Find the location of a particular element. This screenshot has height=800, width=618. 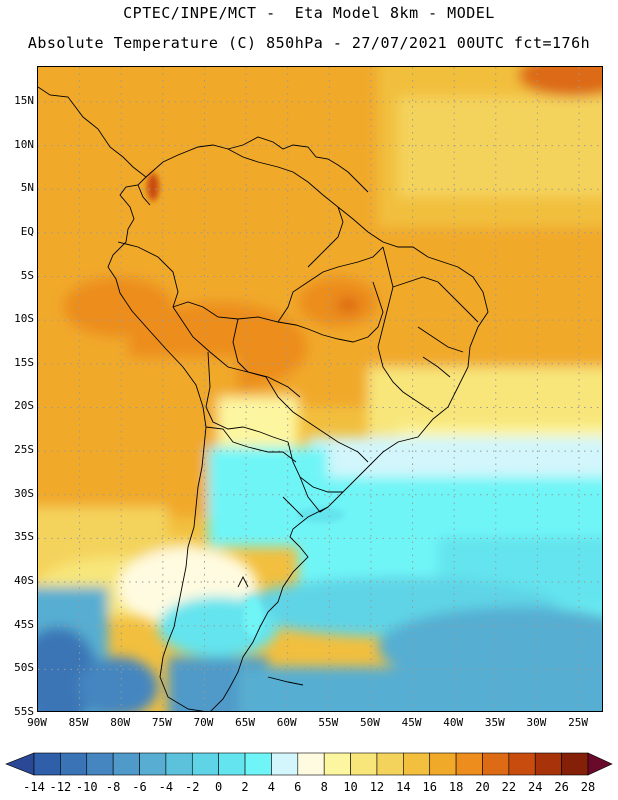

colorbar-label: 28 is located at coordinates (588, 787).